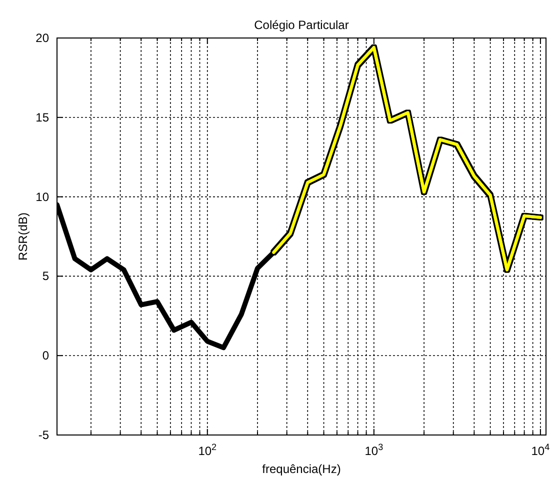 Image resolution: width=557 pixels, height=479 pixels. Describe the element at coordinates (540, 450) in the screenshot. I see `x-tick-label: 10$^{4}$` at that location.